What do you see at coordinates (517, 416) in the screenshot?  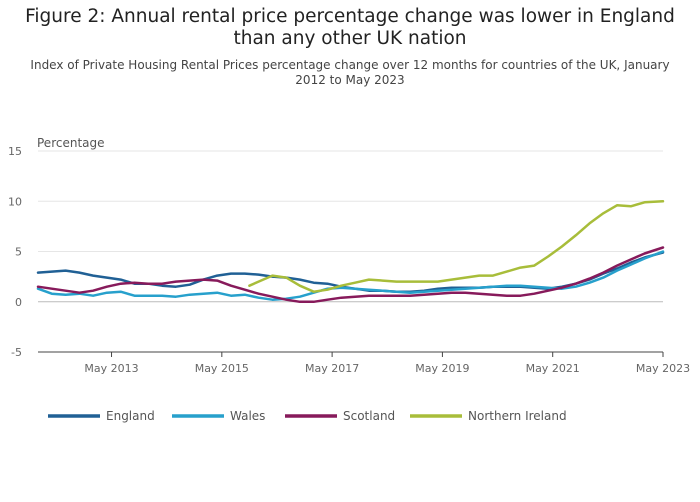 I see `legend-label-northern-ireland: Northern Ireland` at bounding box center [517, 416].